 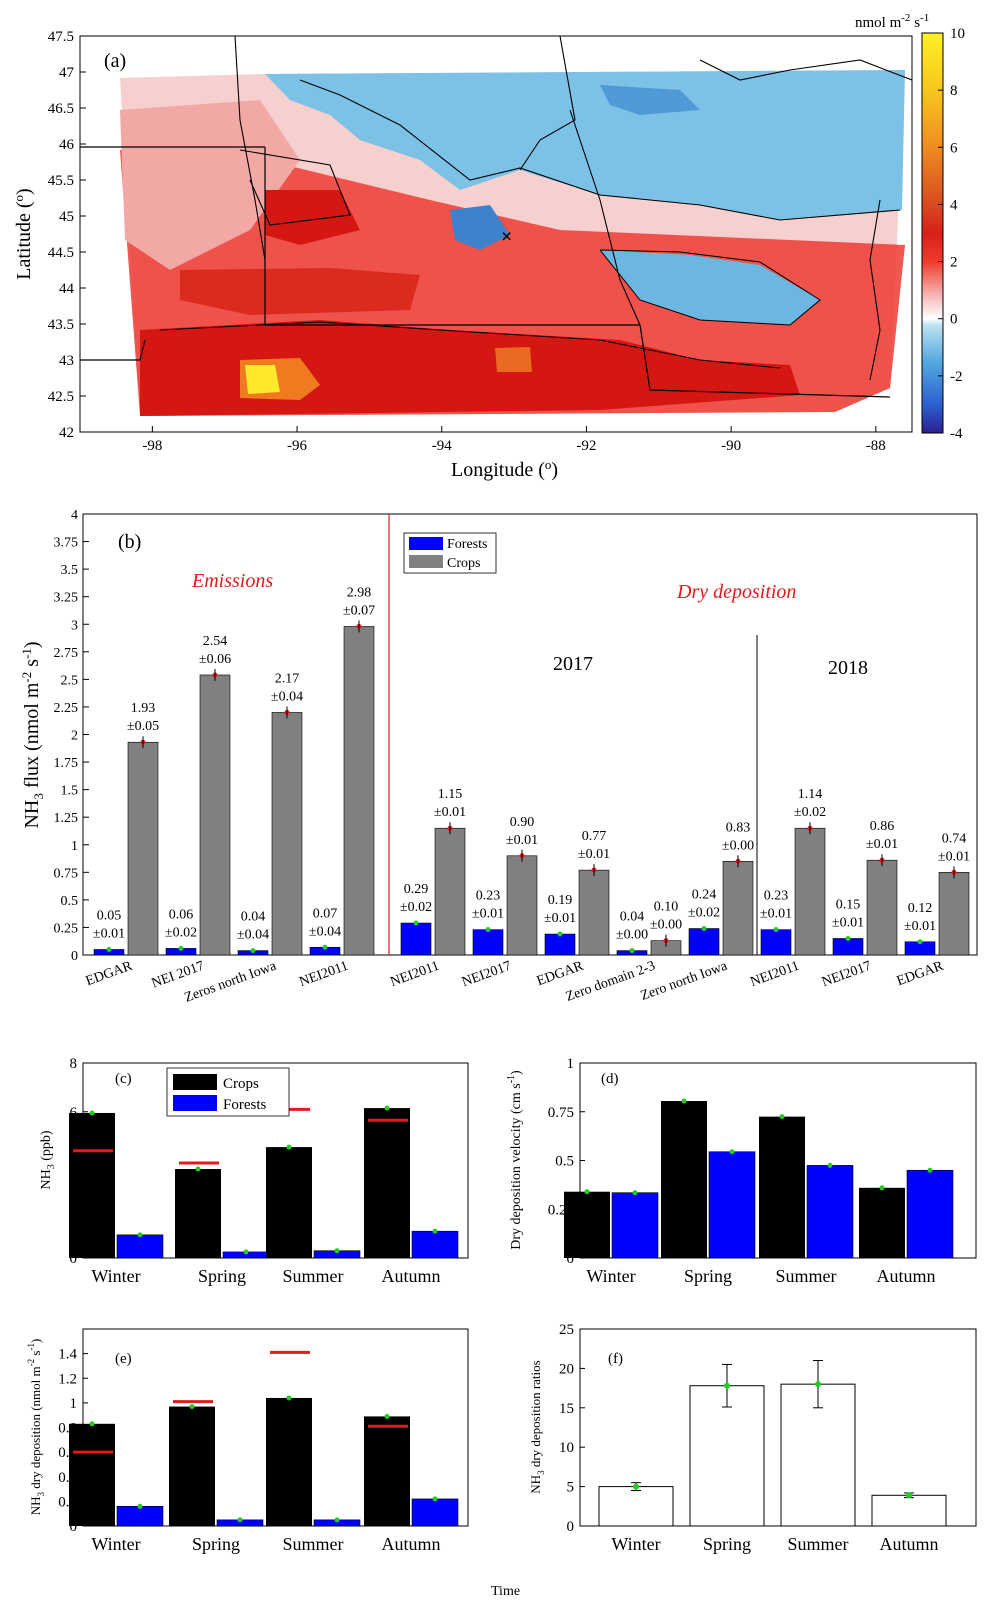 What do you see at coordinates (66, 217) in the screenshot?
I see `y-tick-label: 45` at bounding box center [66, 217].